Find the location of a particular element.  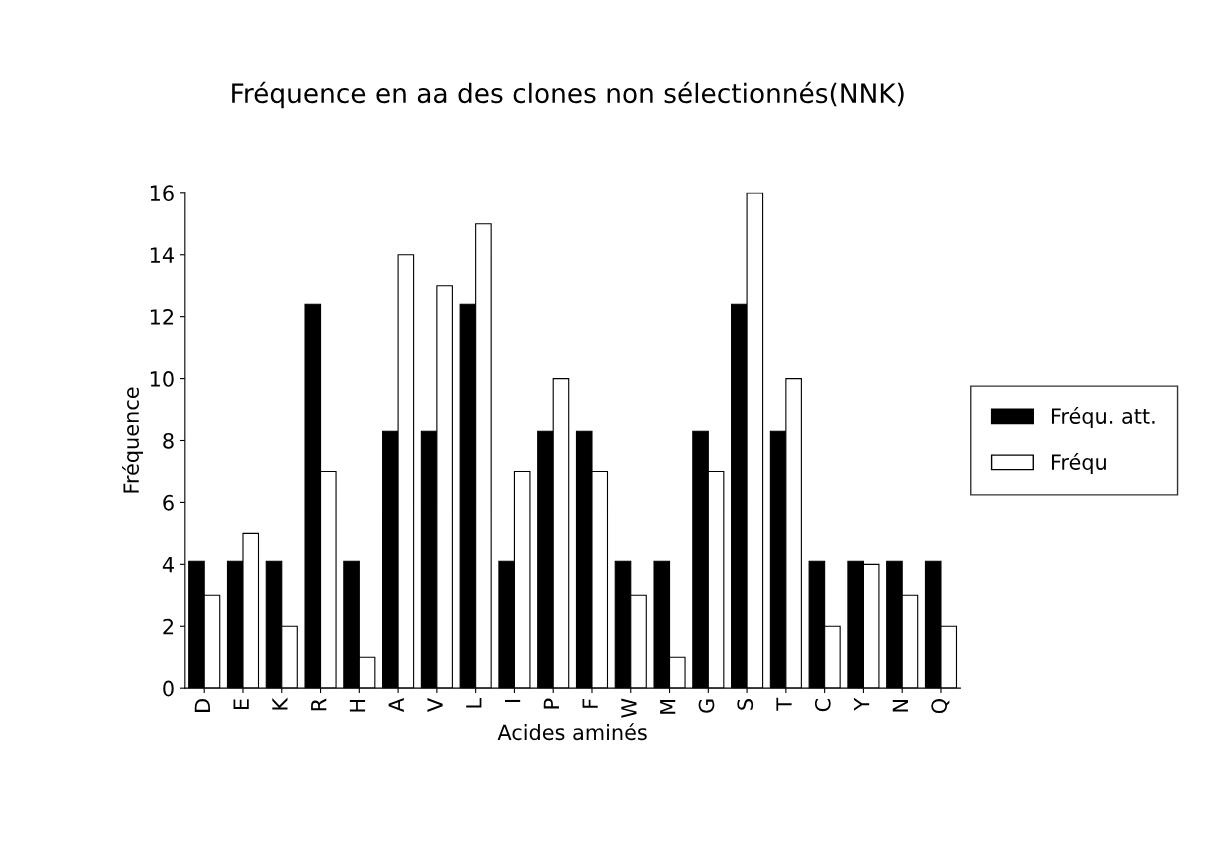

x-tick-label: S is located at coordinates (745, 704).